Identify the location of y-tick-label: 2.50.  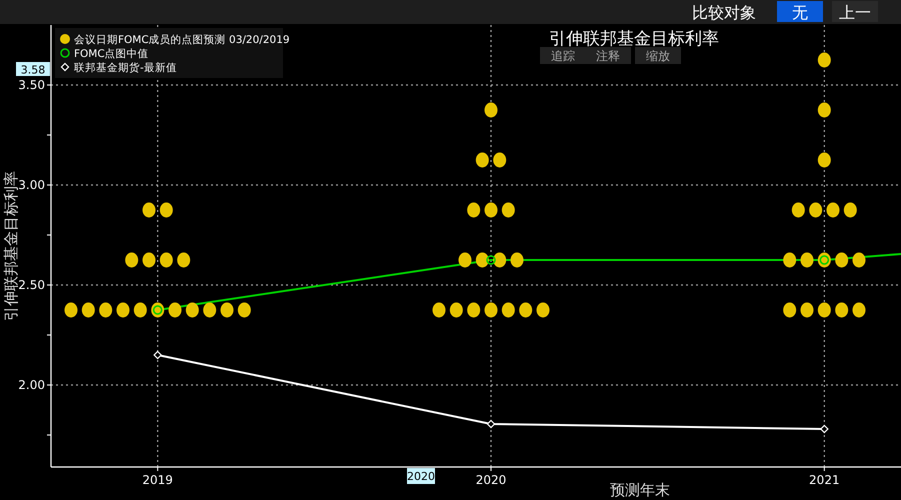
(31, 285).